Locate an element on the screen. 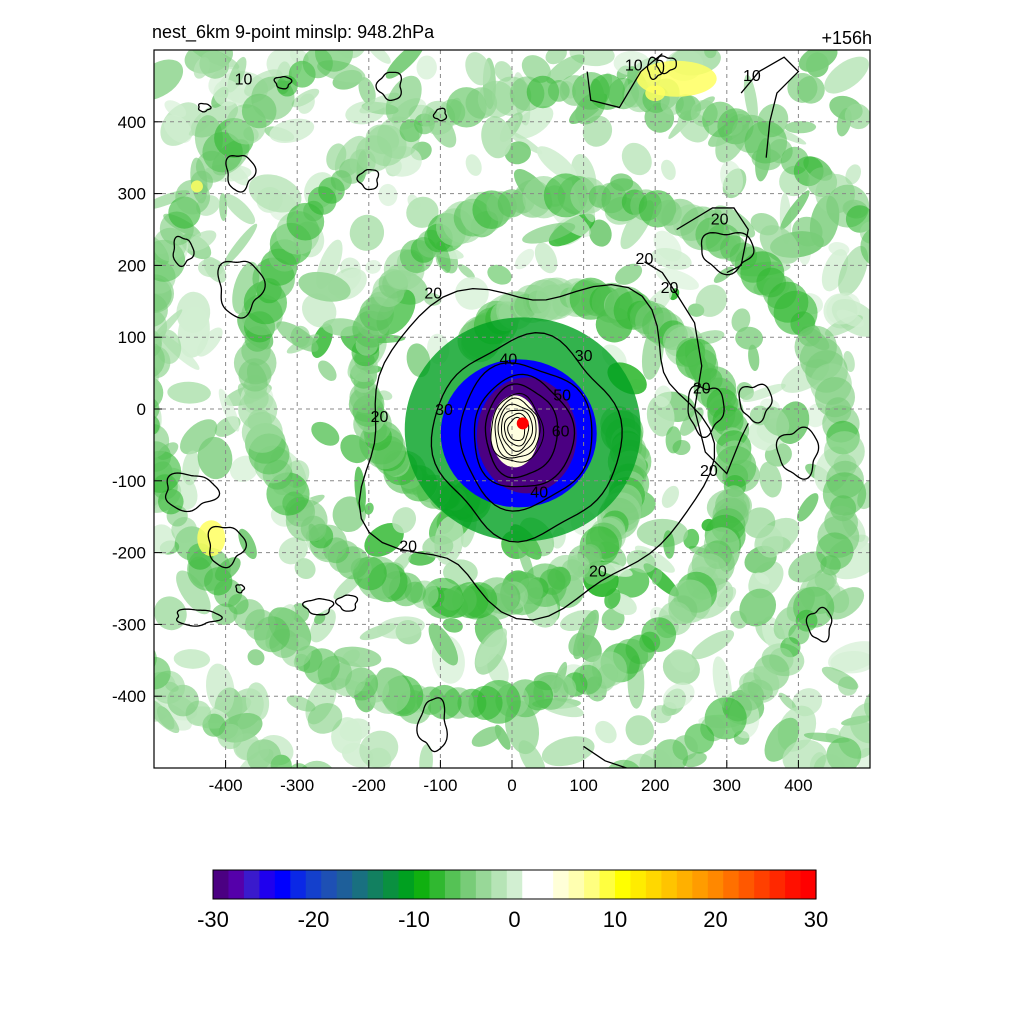 The width and height of the screenshot is (1024, 1024). x-tick-label: -100 is located at coordinates (440, 785).